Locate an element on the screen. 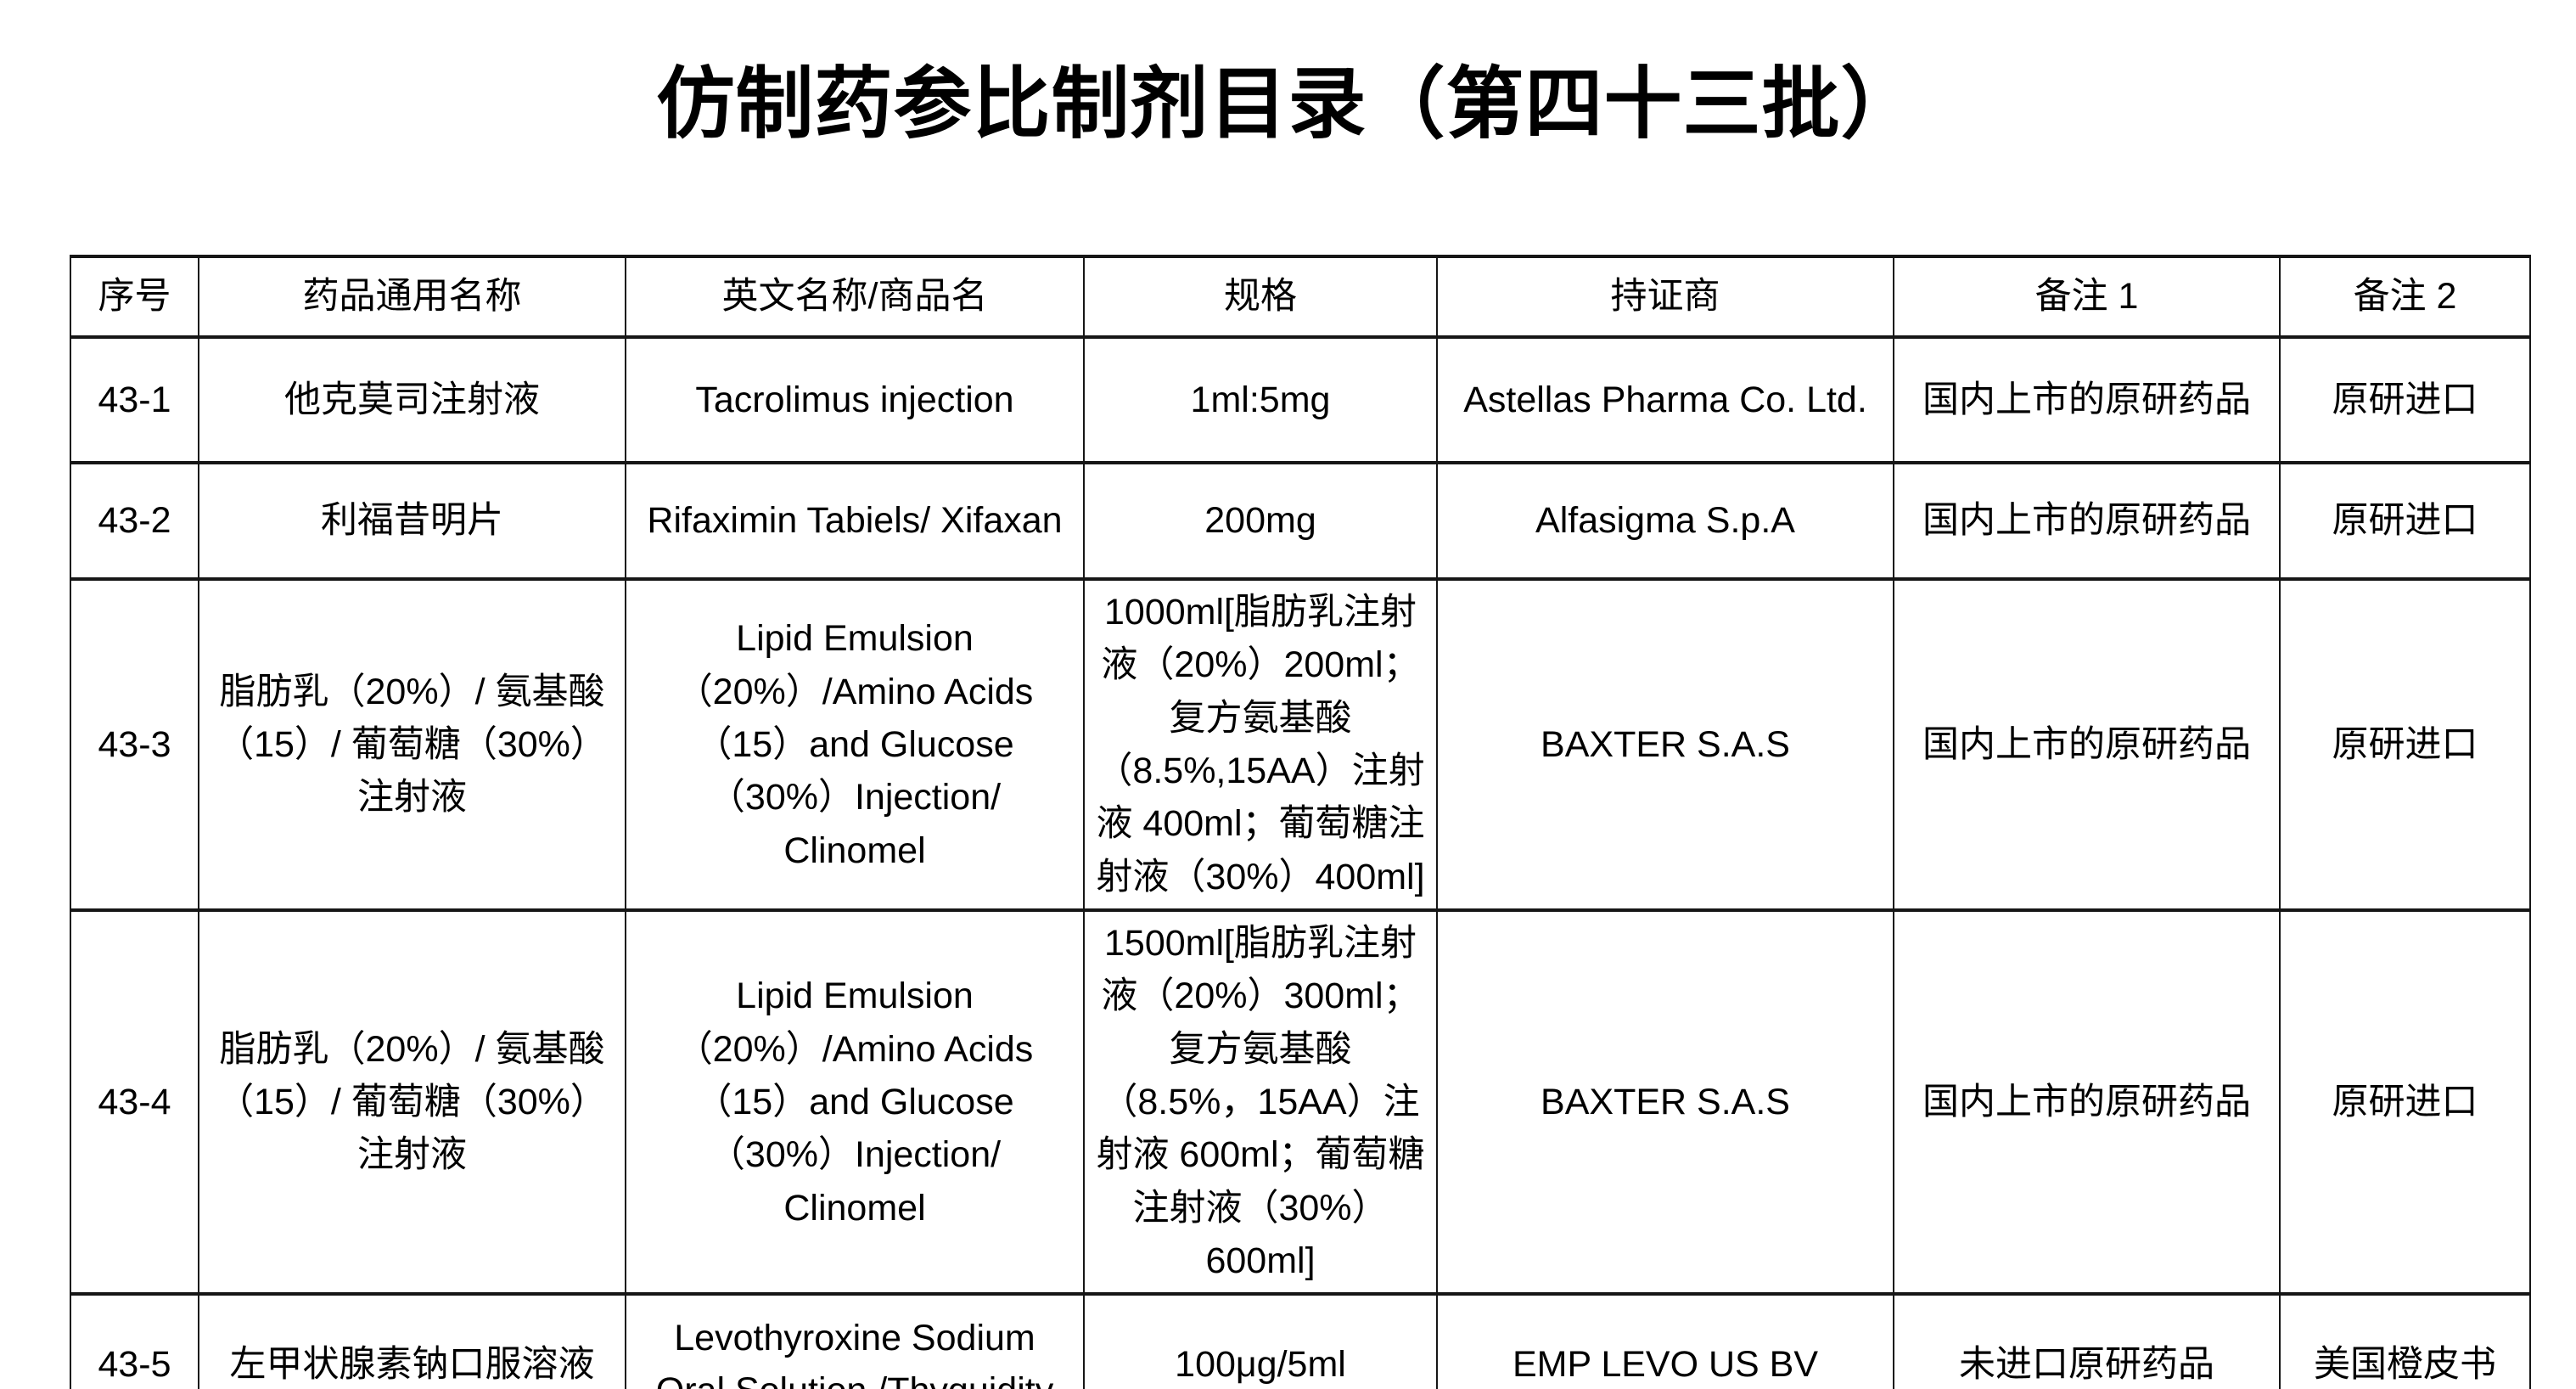 This screenshot has width=2576, height=1389. col-header-spec: 规格 is located at coordinates (1260, 297).